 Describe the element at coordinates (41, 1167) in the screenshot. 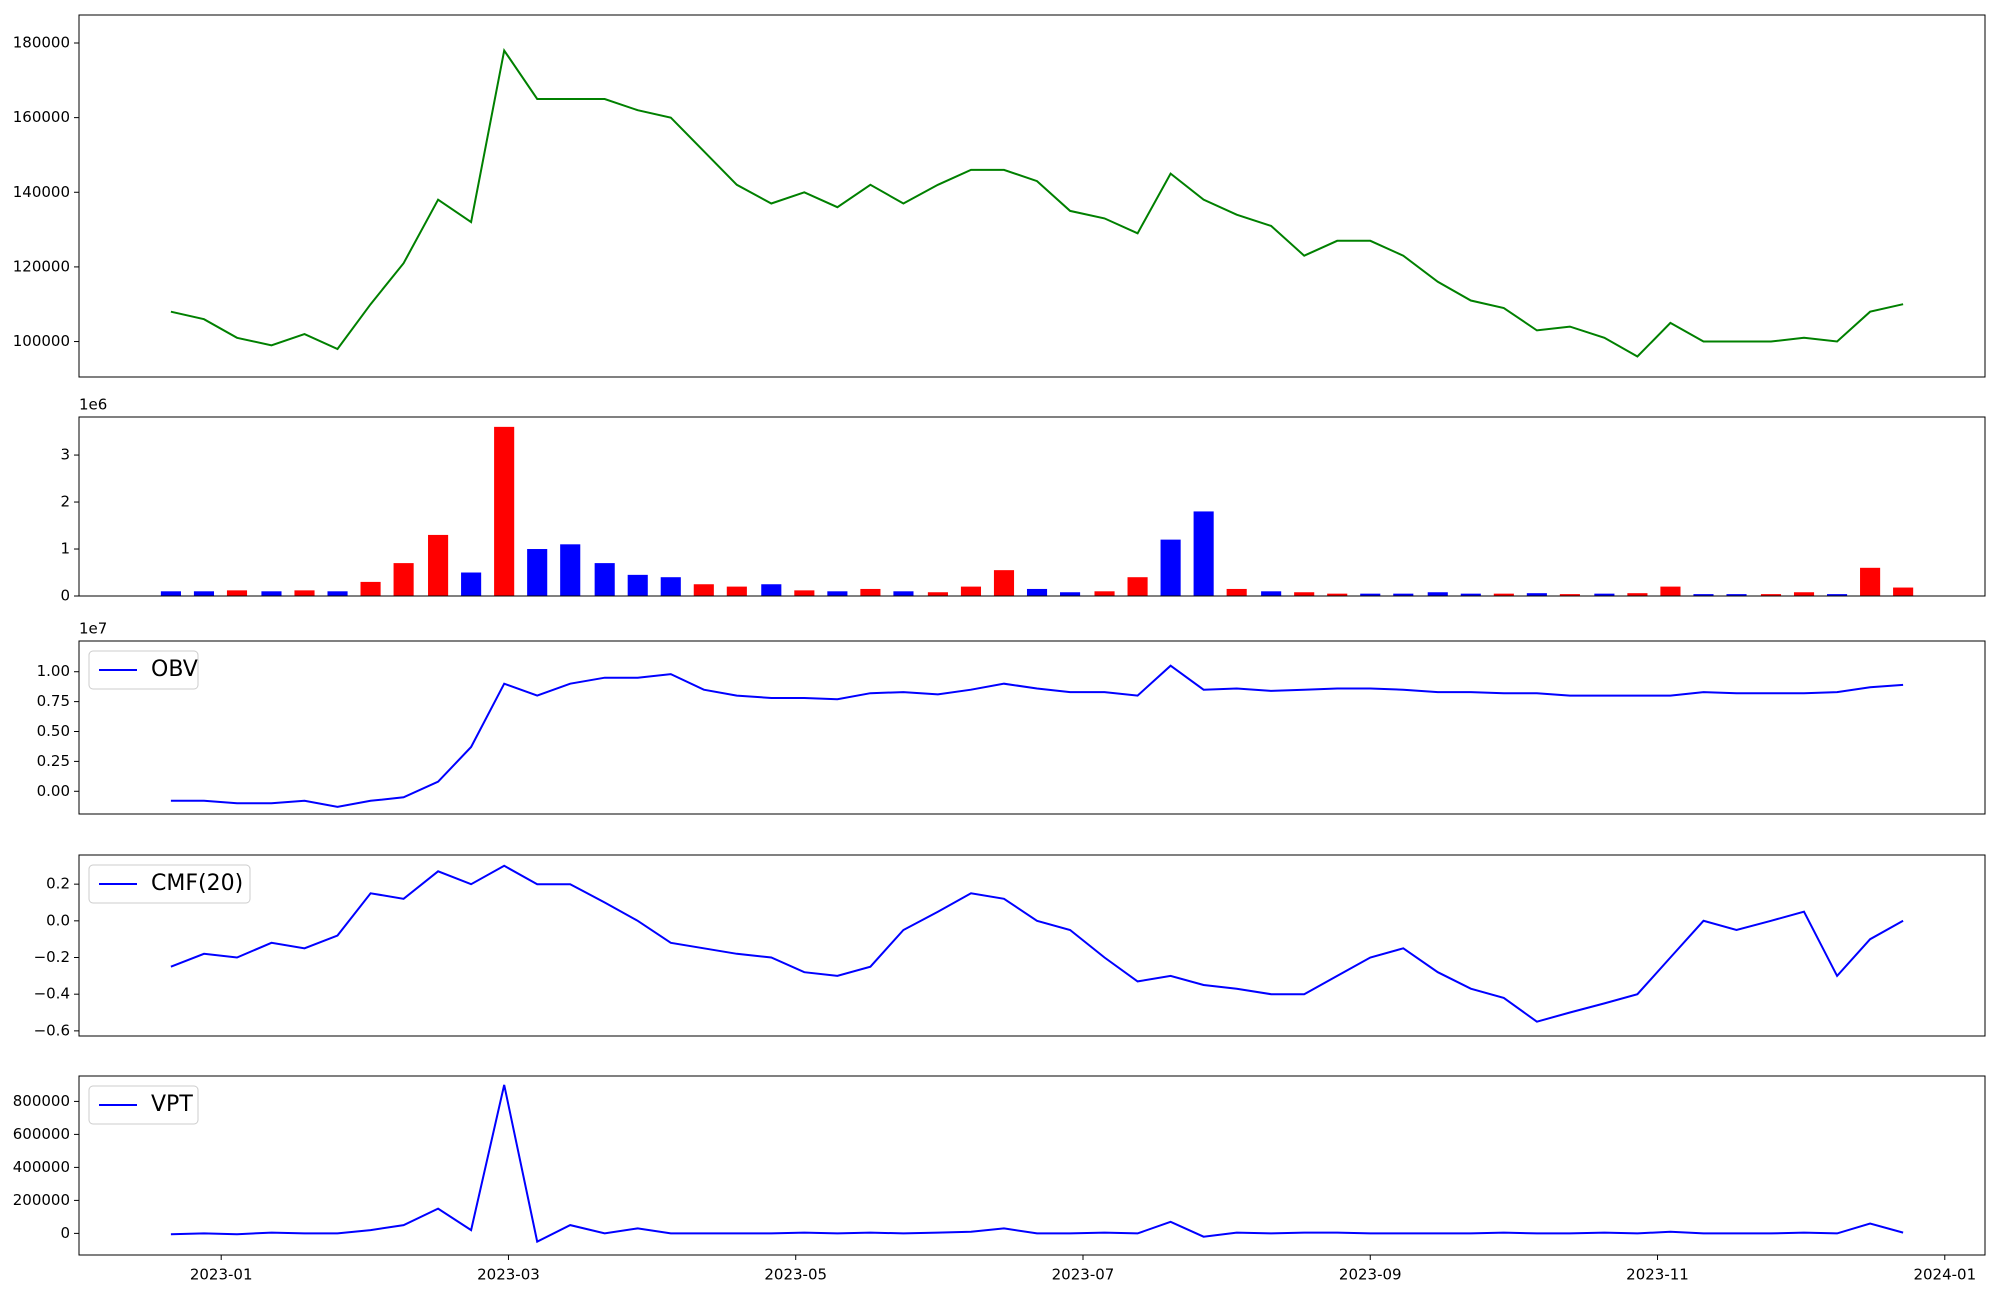

I see `y-tick-label: 400000` at that location.